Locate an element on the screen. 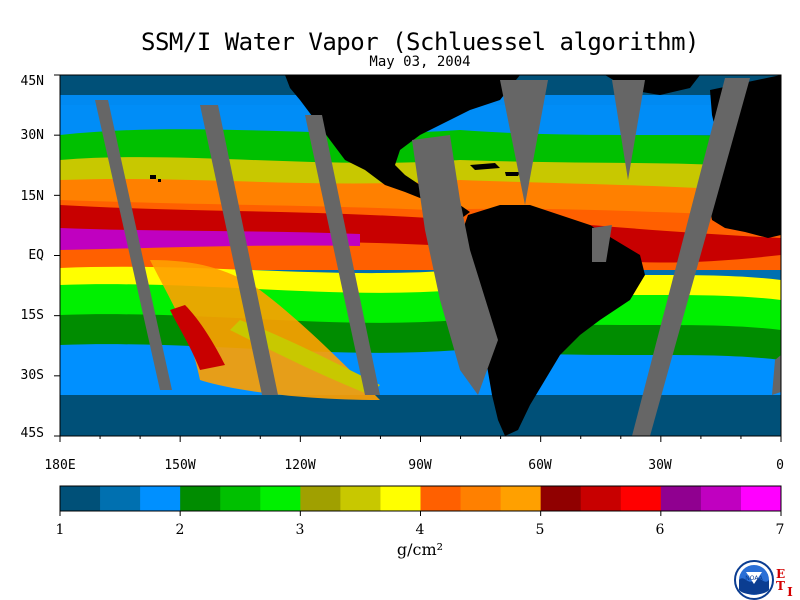 This screenshot has width=800, height=600. lat-label-45n: 45N is located at coordinates (32, 81).